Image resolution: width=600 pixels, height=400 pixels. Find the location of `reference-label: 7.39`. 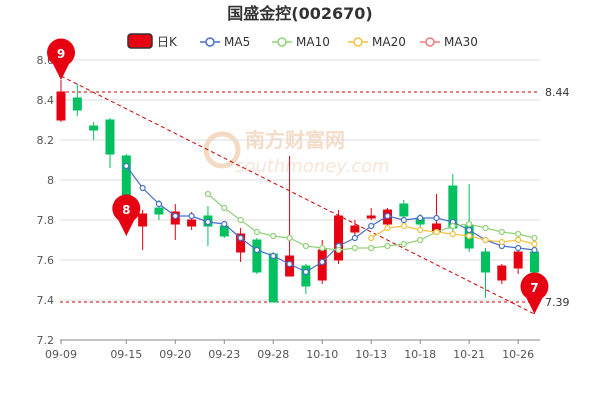

reference-label: 7.39 is located at coordinates (557, 302).